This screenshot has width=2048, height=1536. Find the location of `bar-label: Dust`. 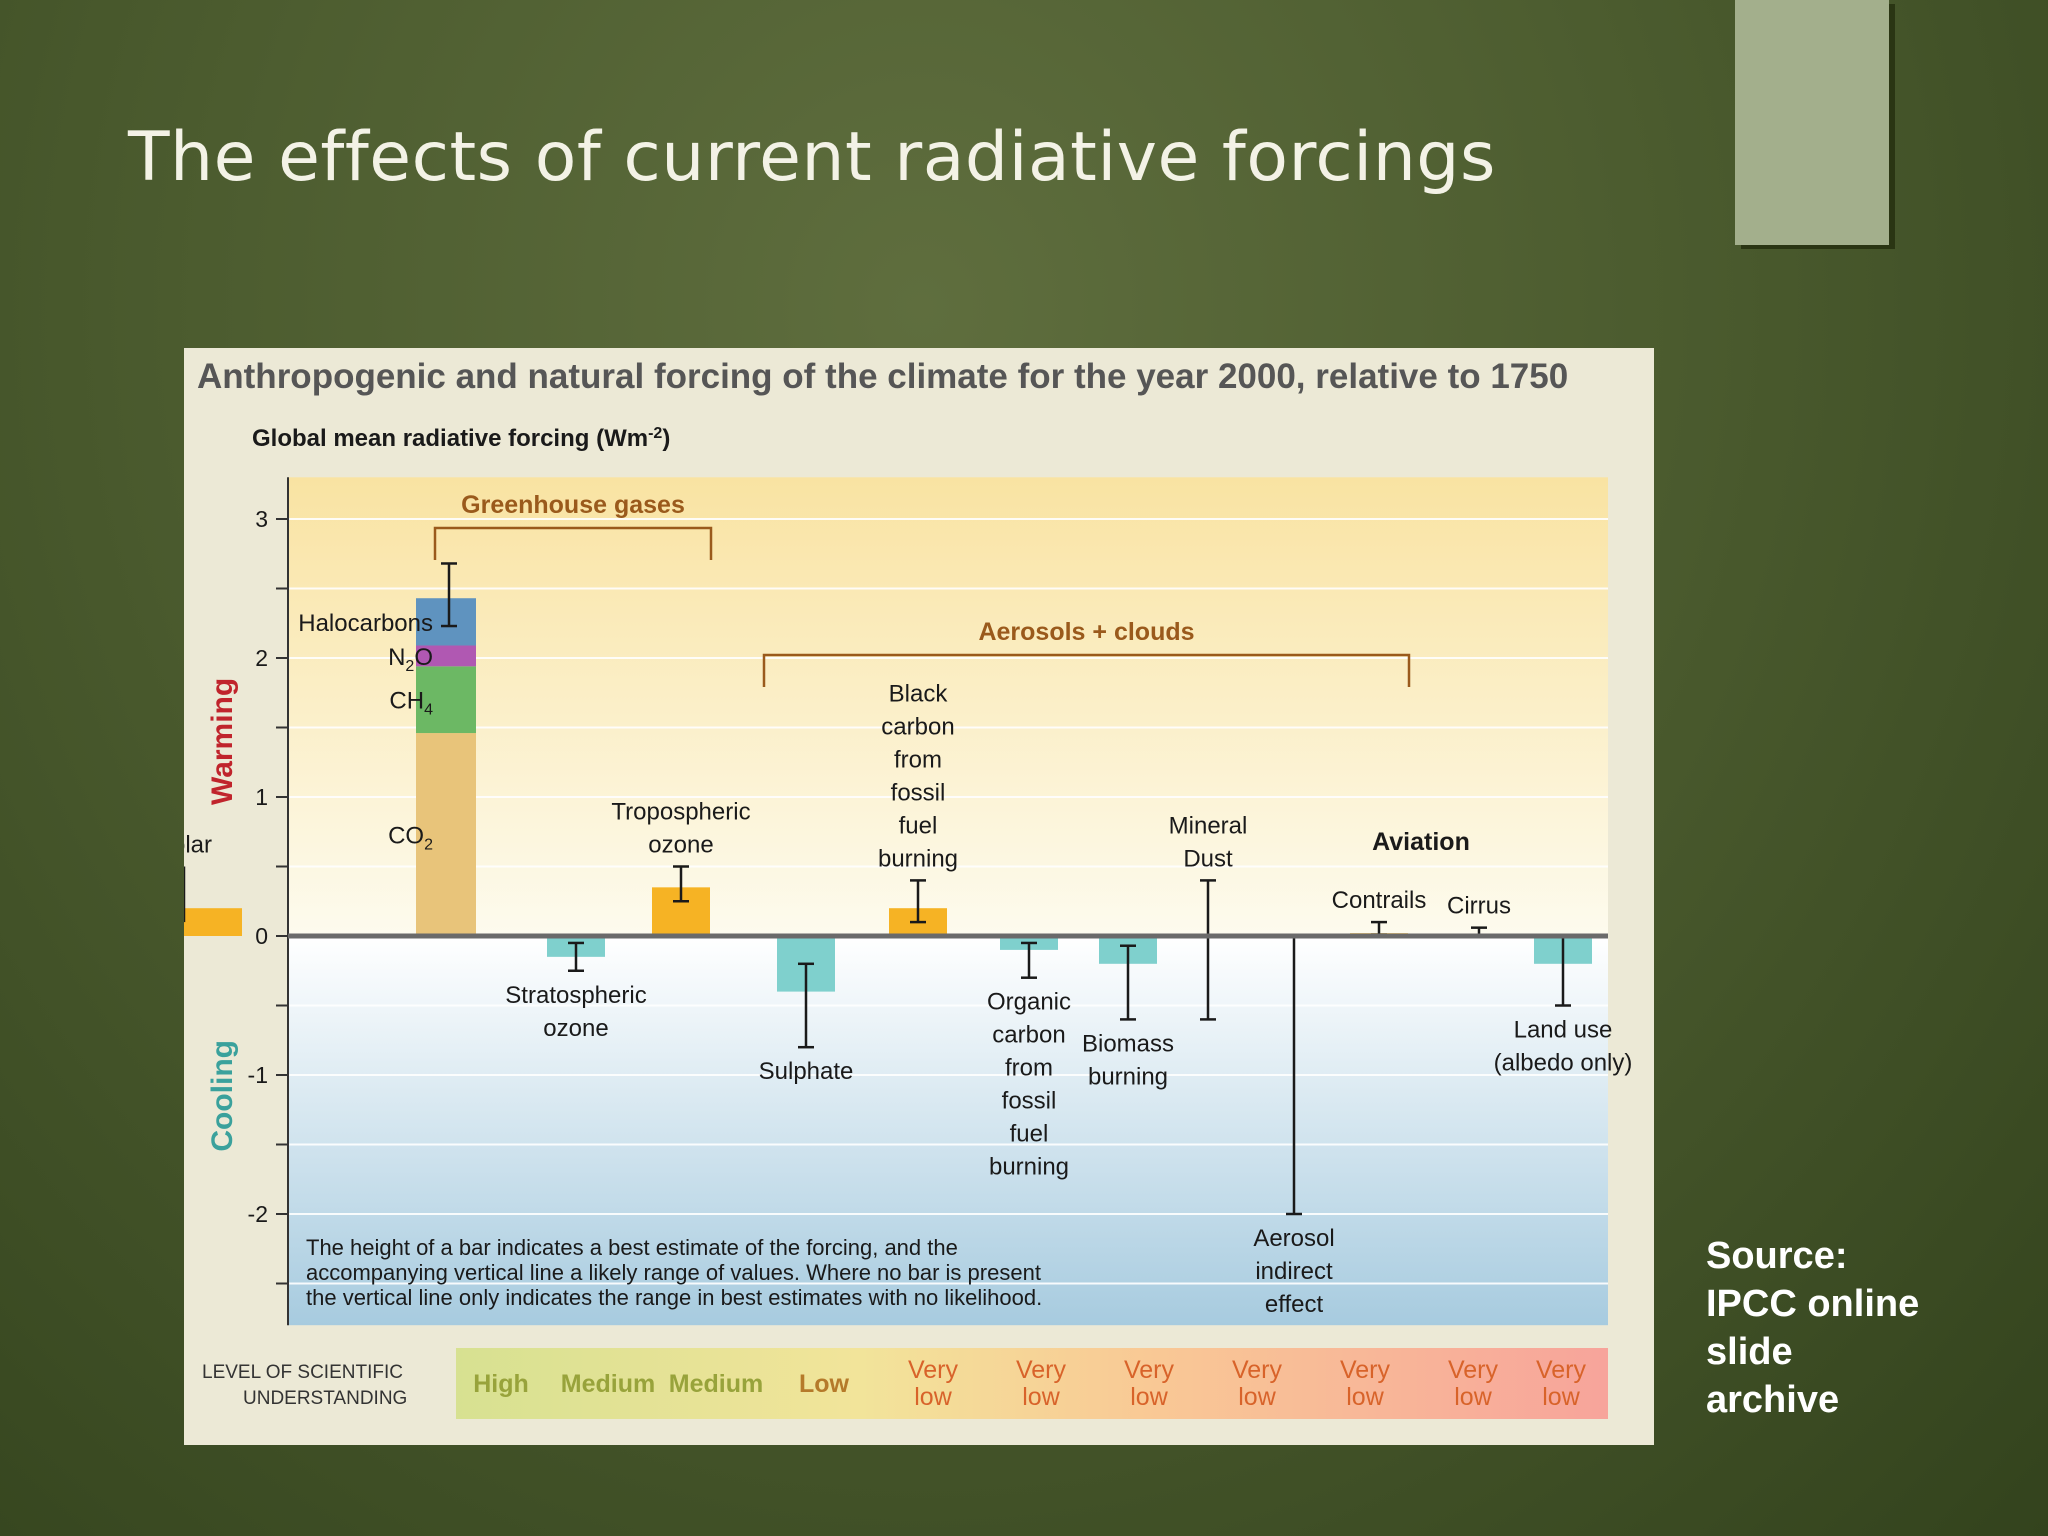

bar-label: Dust is located at coordinates (1208, 858).